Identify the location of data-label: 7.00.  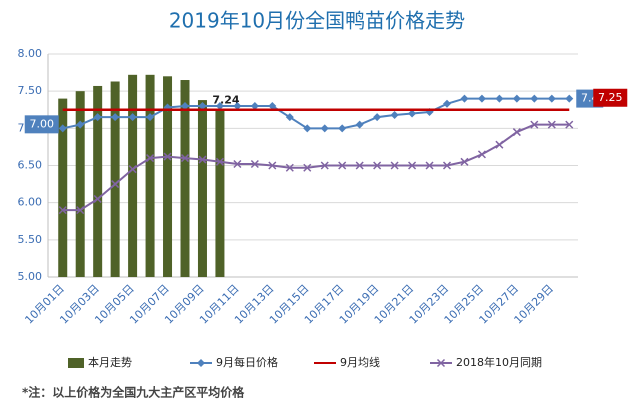
(41, 123).